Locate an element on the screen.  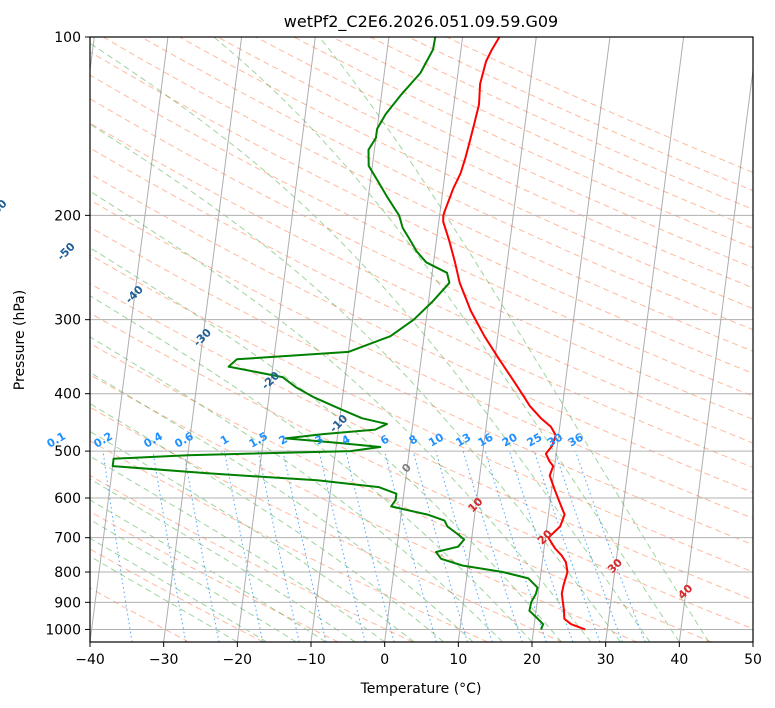
x-tick-label: −30 is located at coordinates (164, 660).